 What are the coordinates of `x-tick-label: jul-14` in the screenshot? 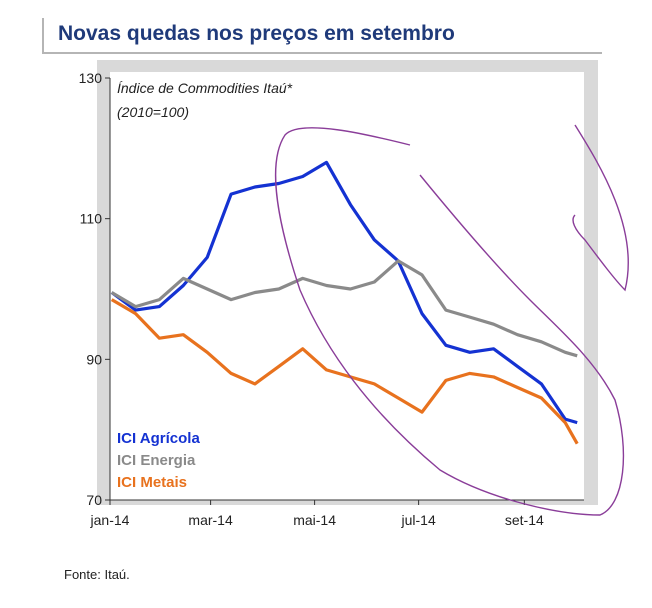 It's located at (417, 520).